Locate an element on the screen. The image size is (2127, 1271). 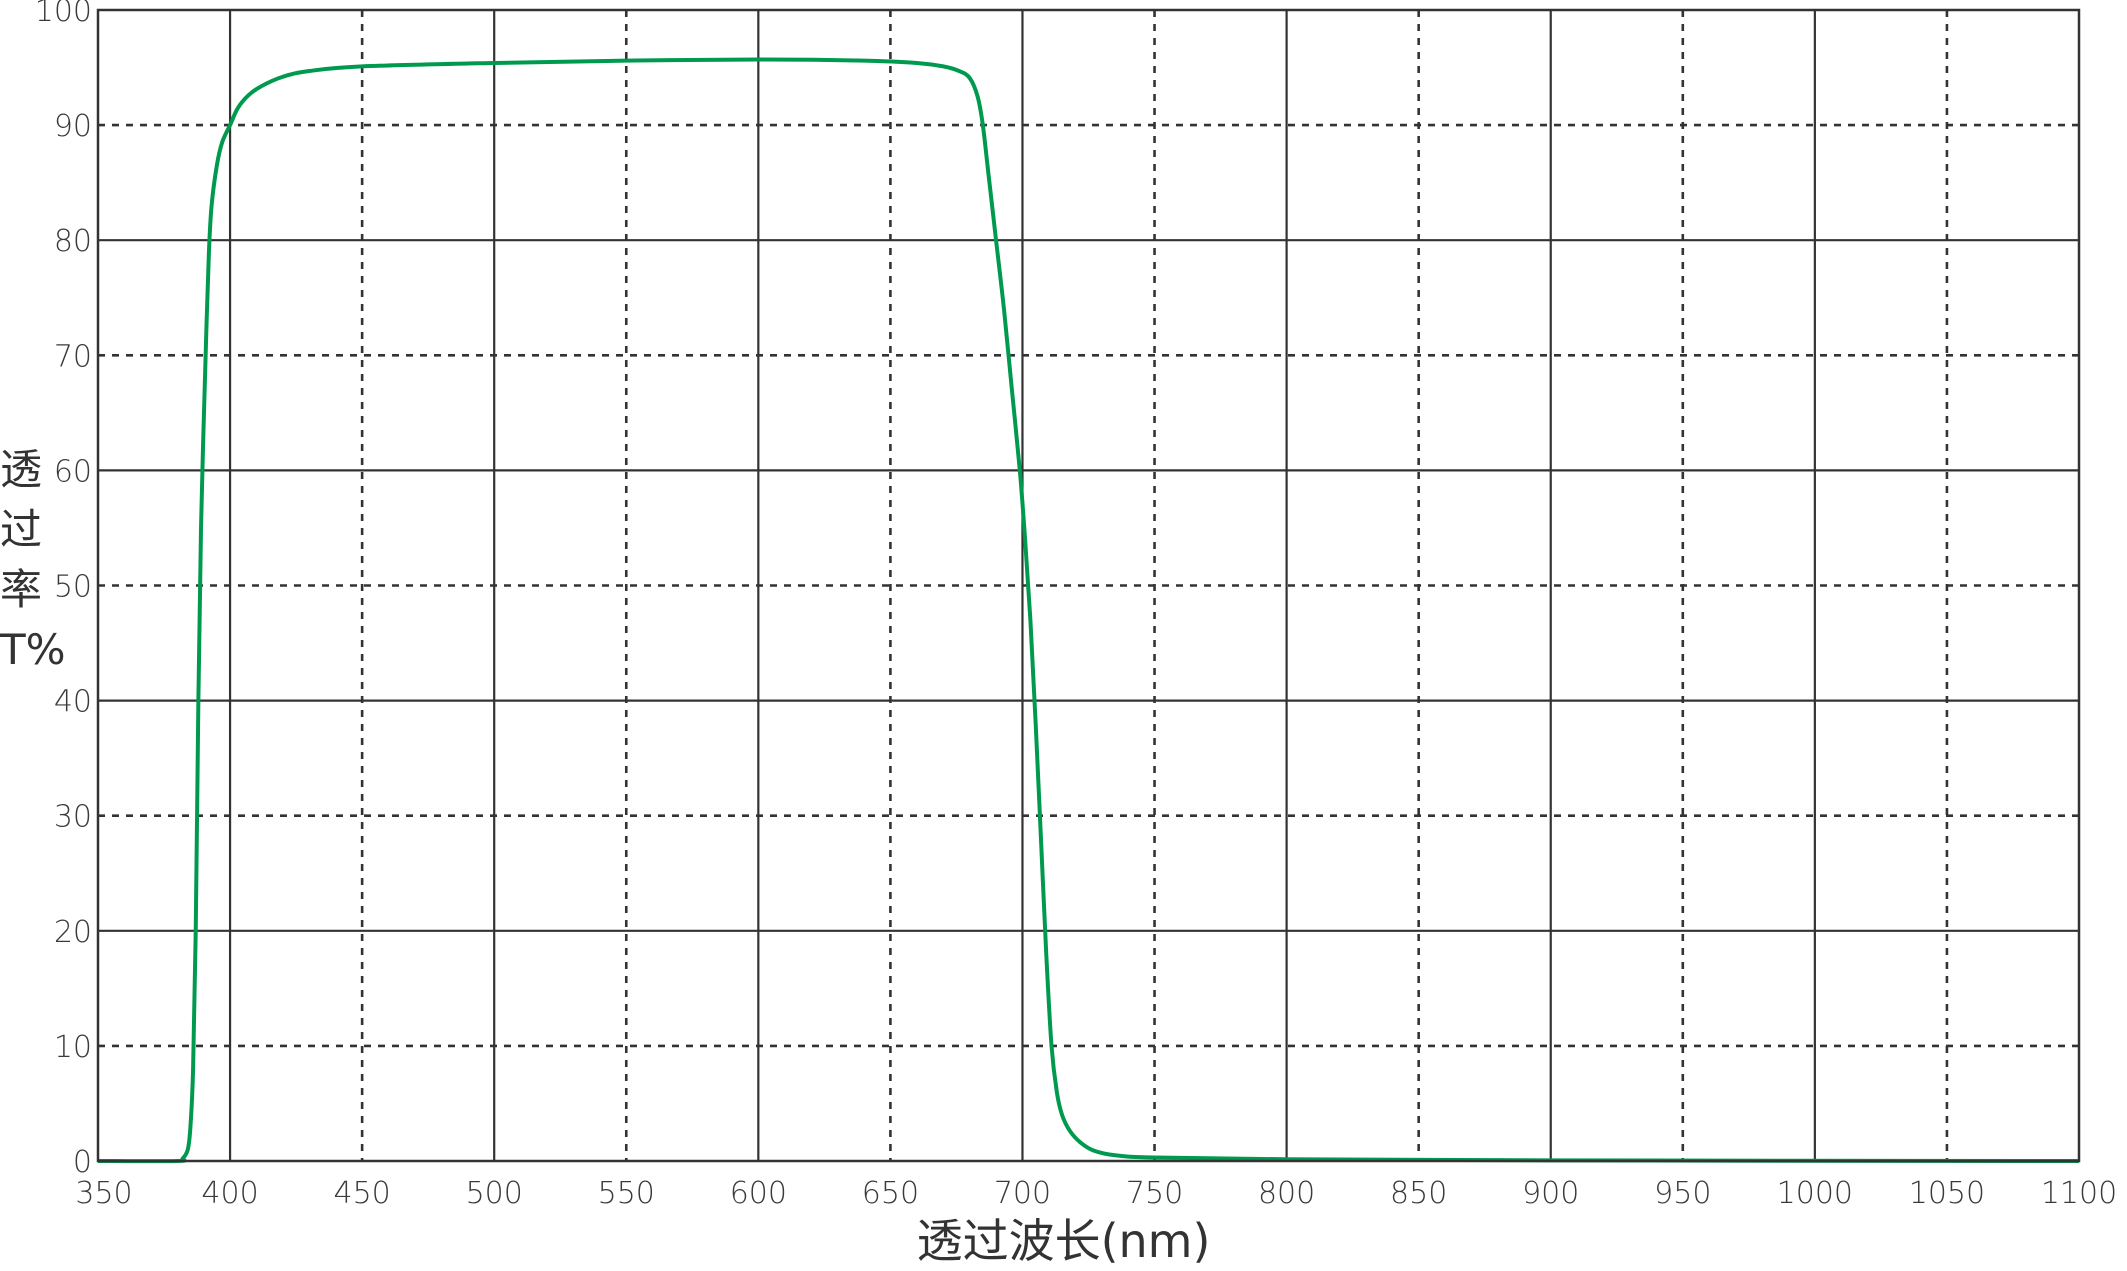
x-axis-title: 透过波长(nm) is located at coordinates (1063, 1241).